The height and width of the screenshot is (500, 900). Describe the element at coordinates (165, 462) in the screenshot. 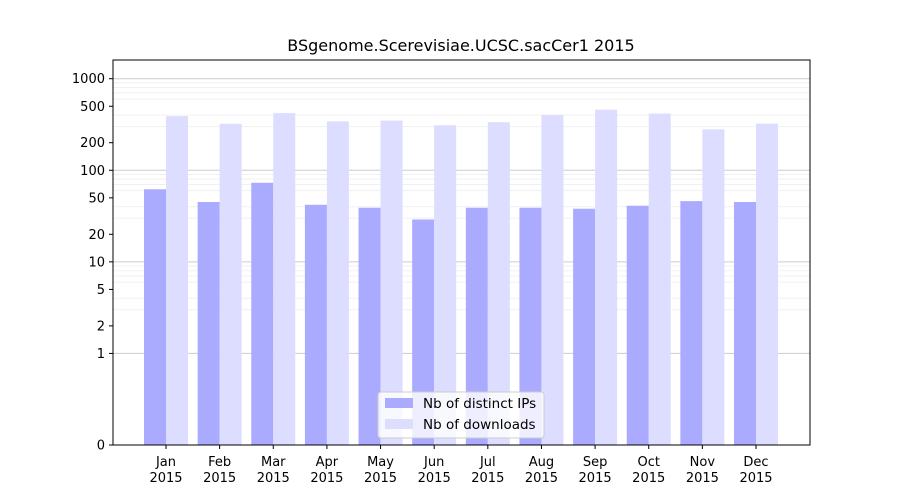

I see `x-tick-label-month: Jan` at that location.